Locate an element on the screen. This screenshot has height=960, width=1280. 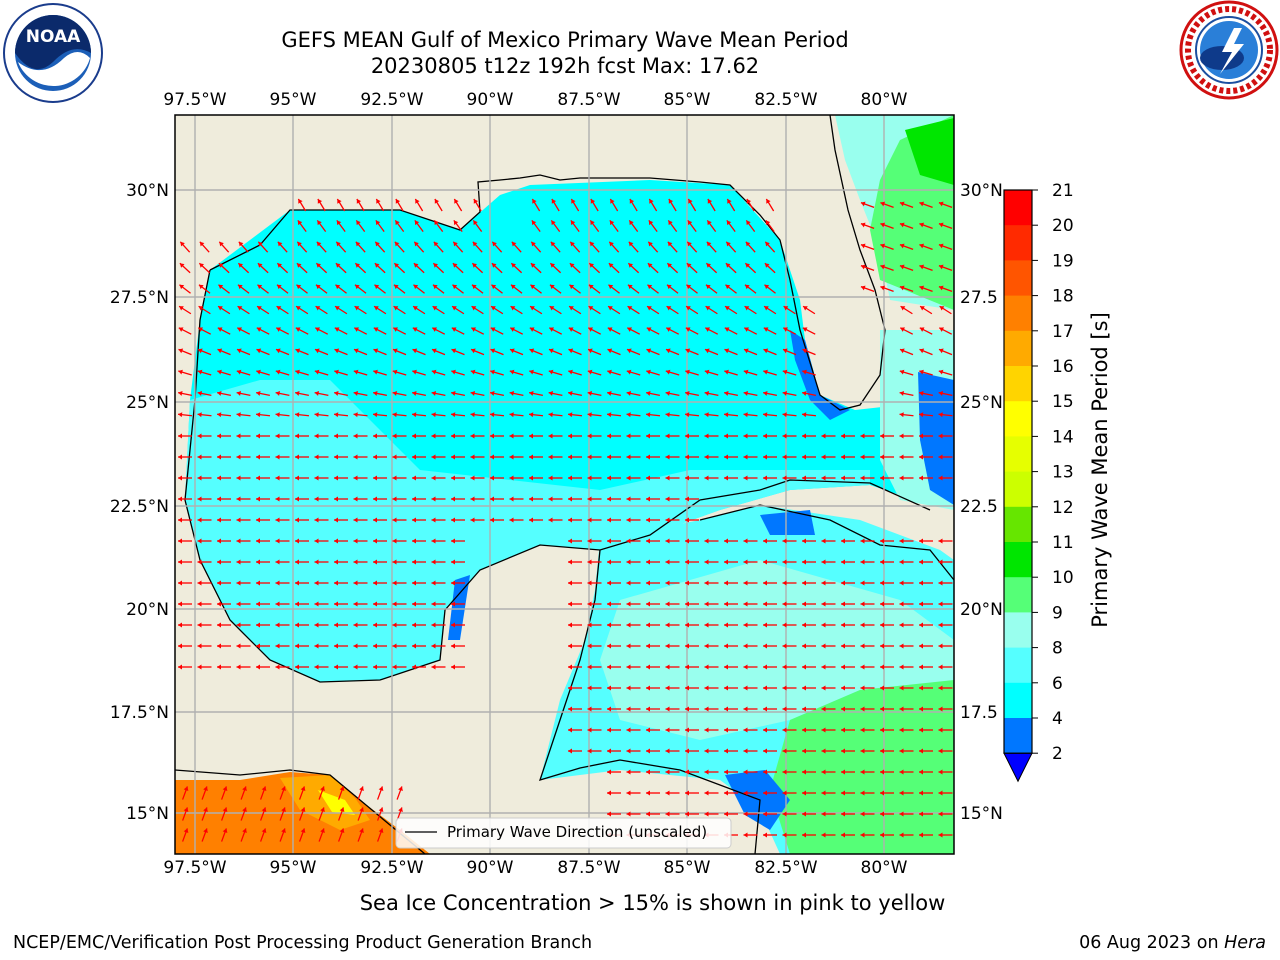
colorbar-bin is located at coordinates (1018, 243).